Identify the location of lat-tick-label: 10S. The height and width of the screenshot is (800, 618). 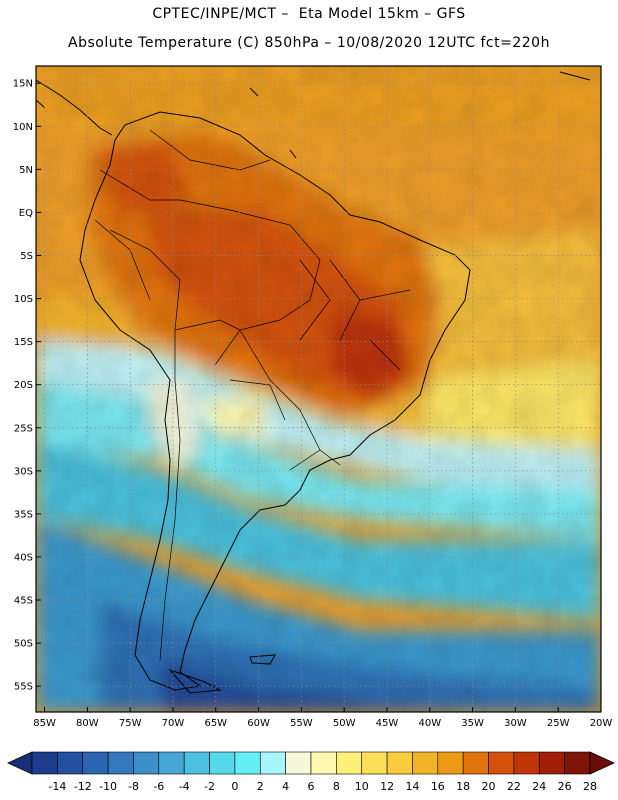
(23, 299).